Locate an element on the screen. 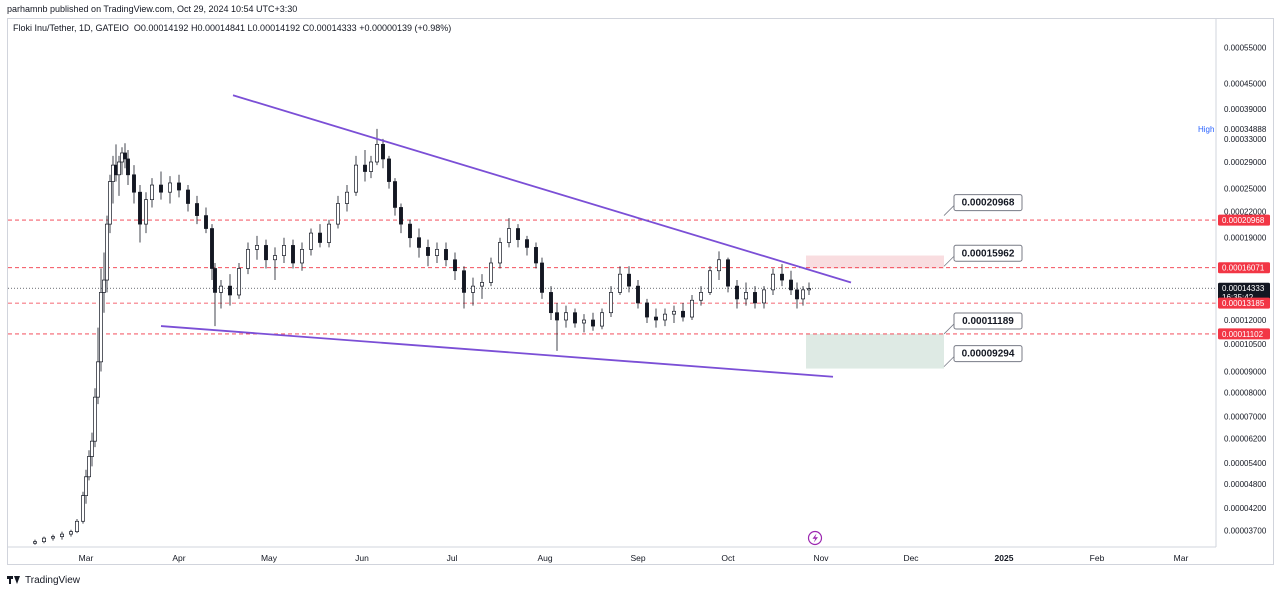 This screenshot has height=592, width=1280. price-tick-label: 0.00045000 is located at coordinates (1245, 83).